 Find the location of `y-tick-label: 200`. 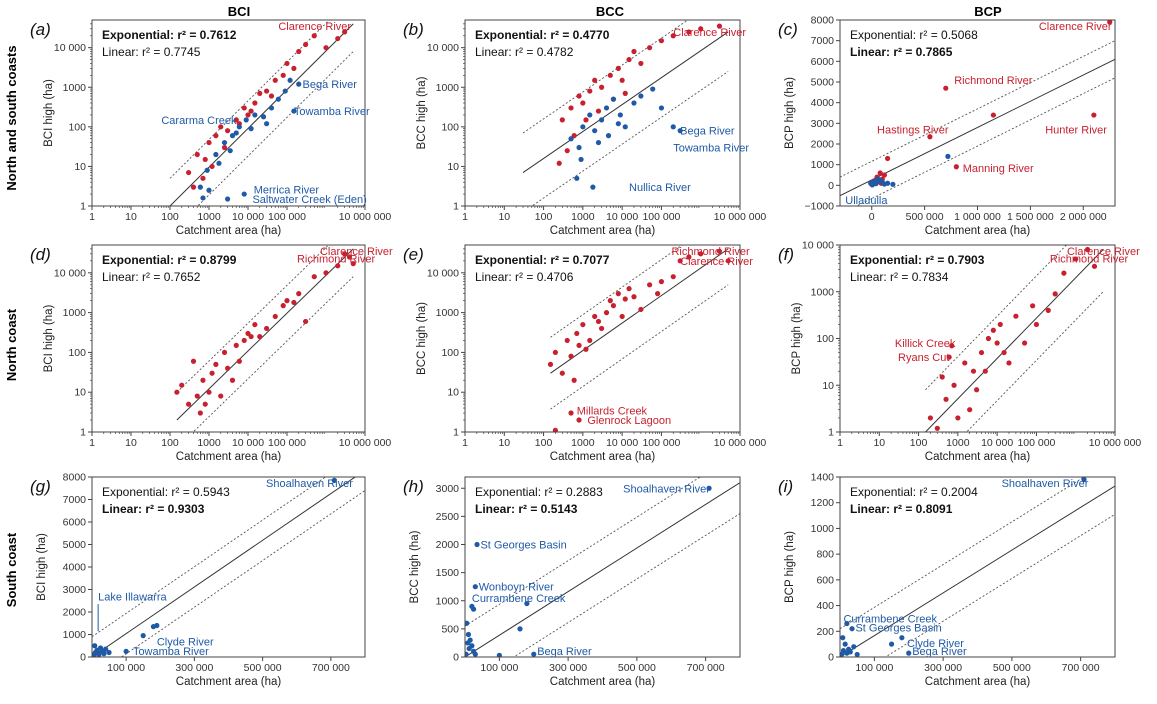

y-tick-label: 200 is located at coordinates (825, 632).